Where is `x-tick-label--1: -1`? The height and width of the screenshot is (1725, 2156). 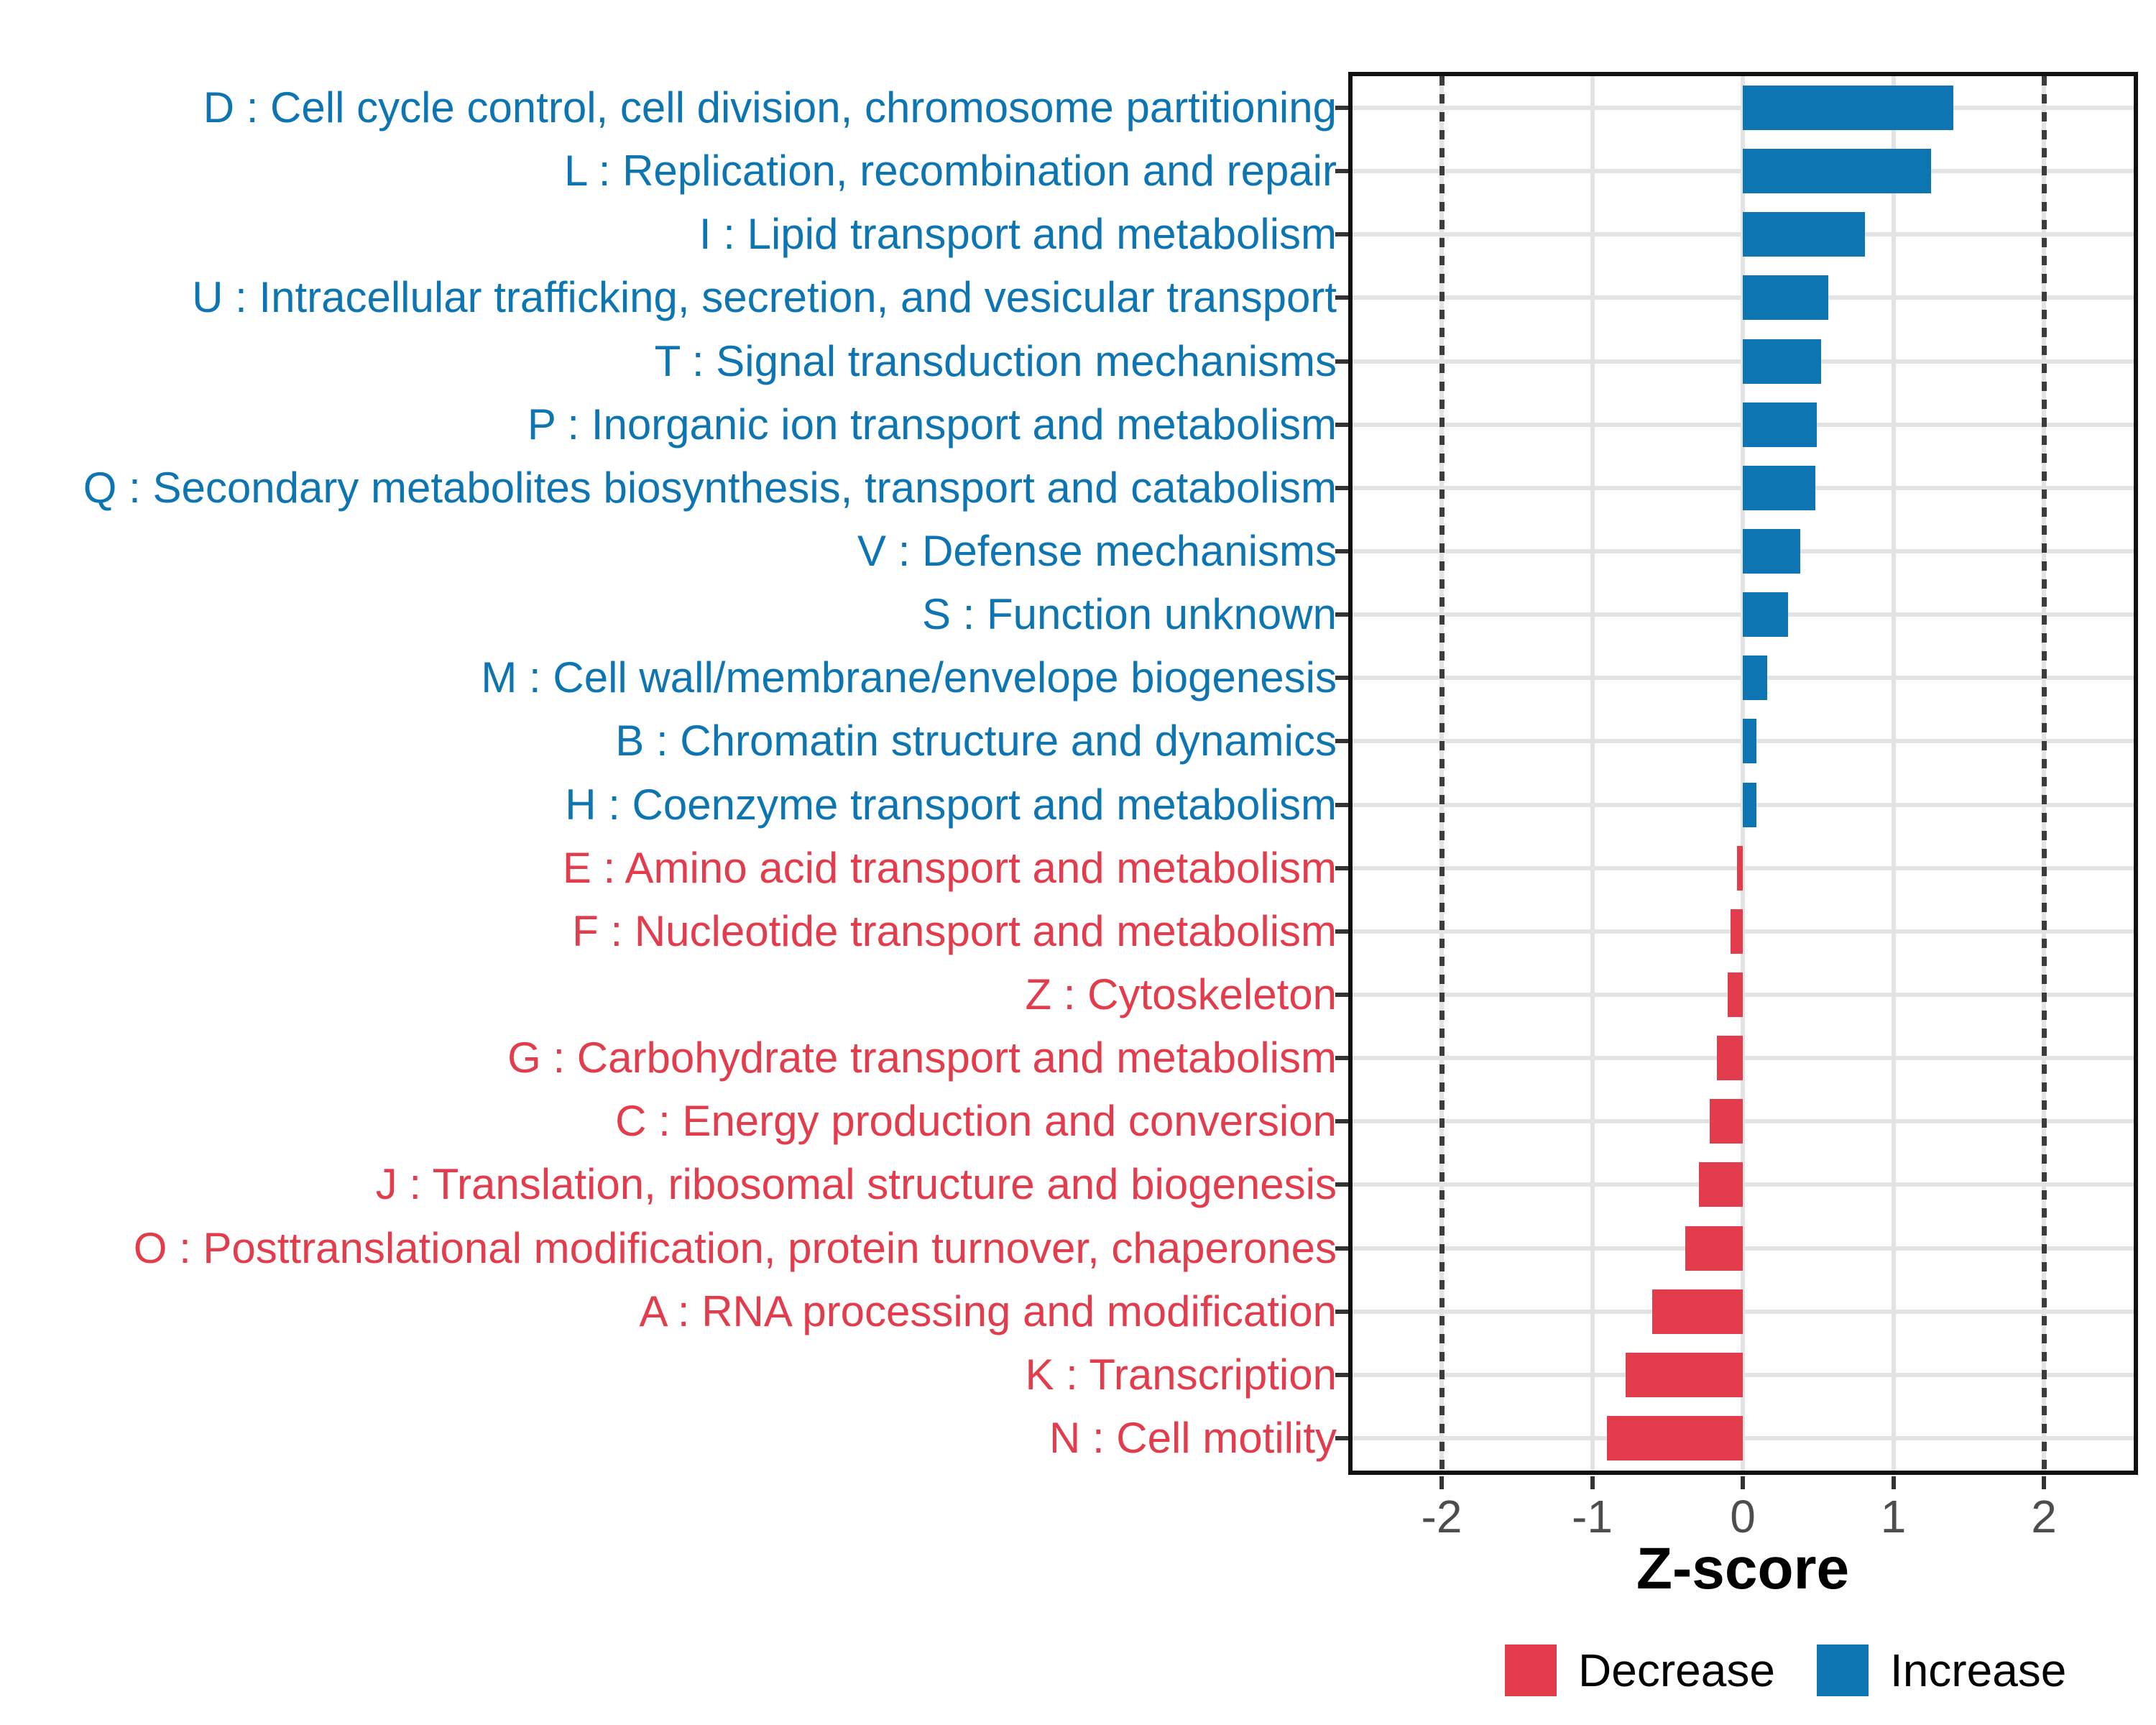
x-tick-label--1: -1 is located at coordinates (1592, 1516).